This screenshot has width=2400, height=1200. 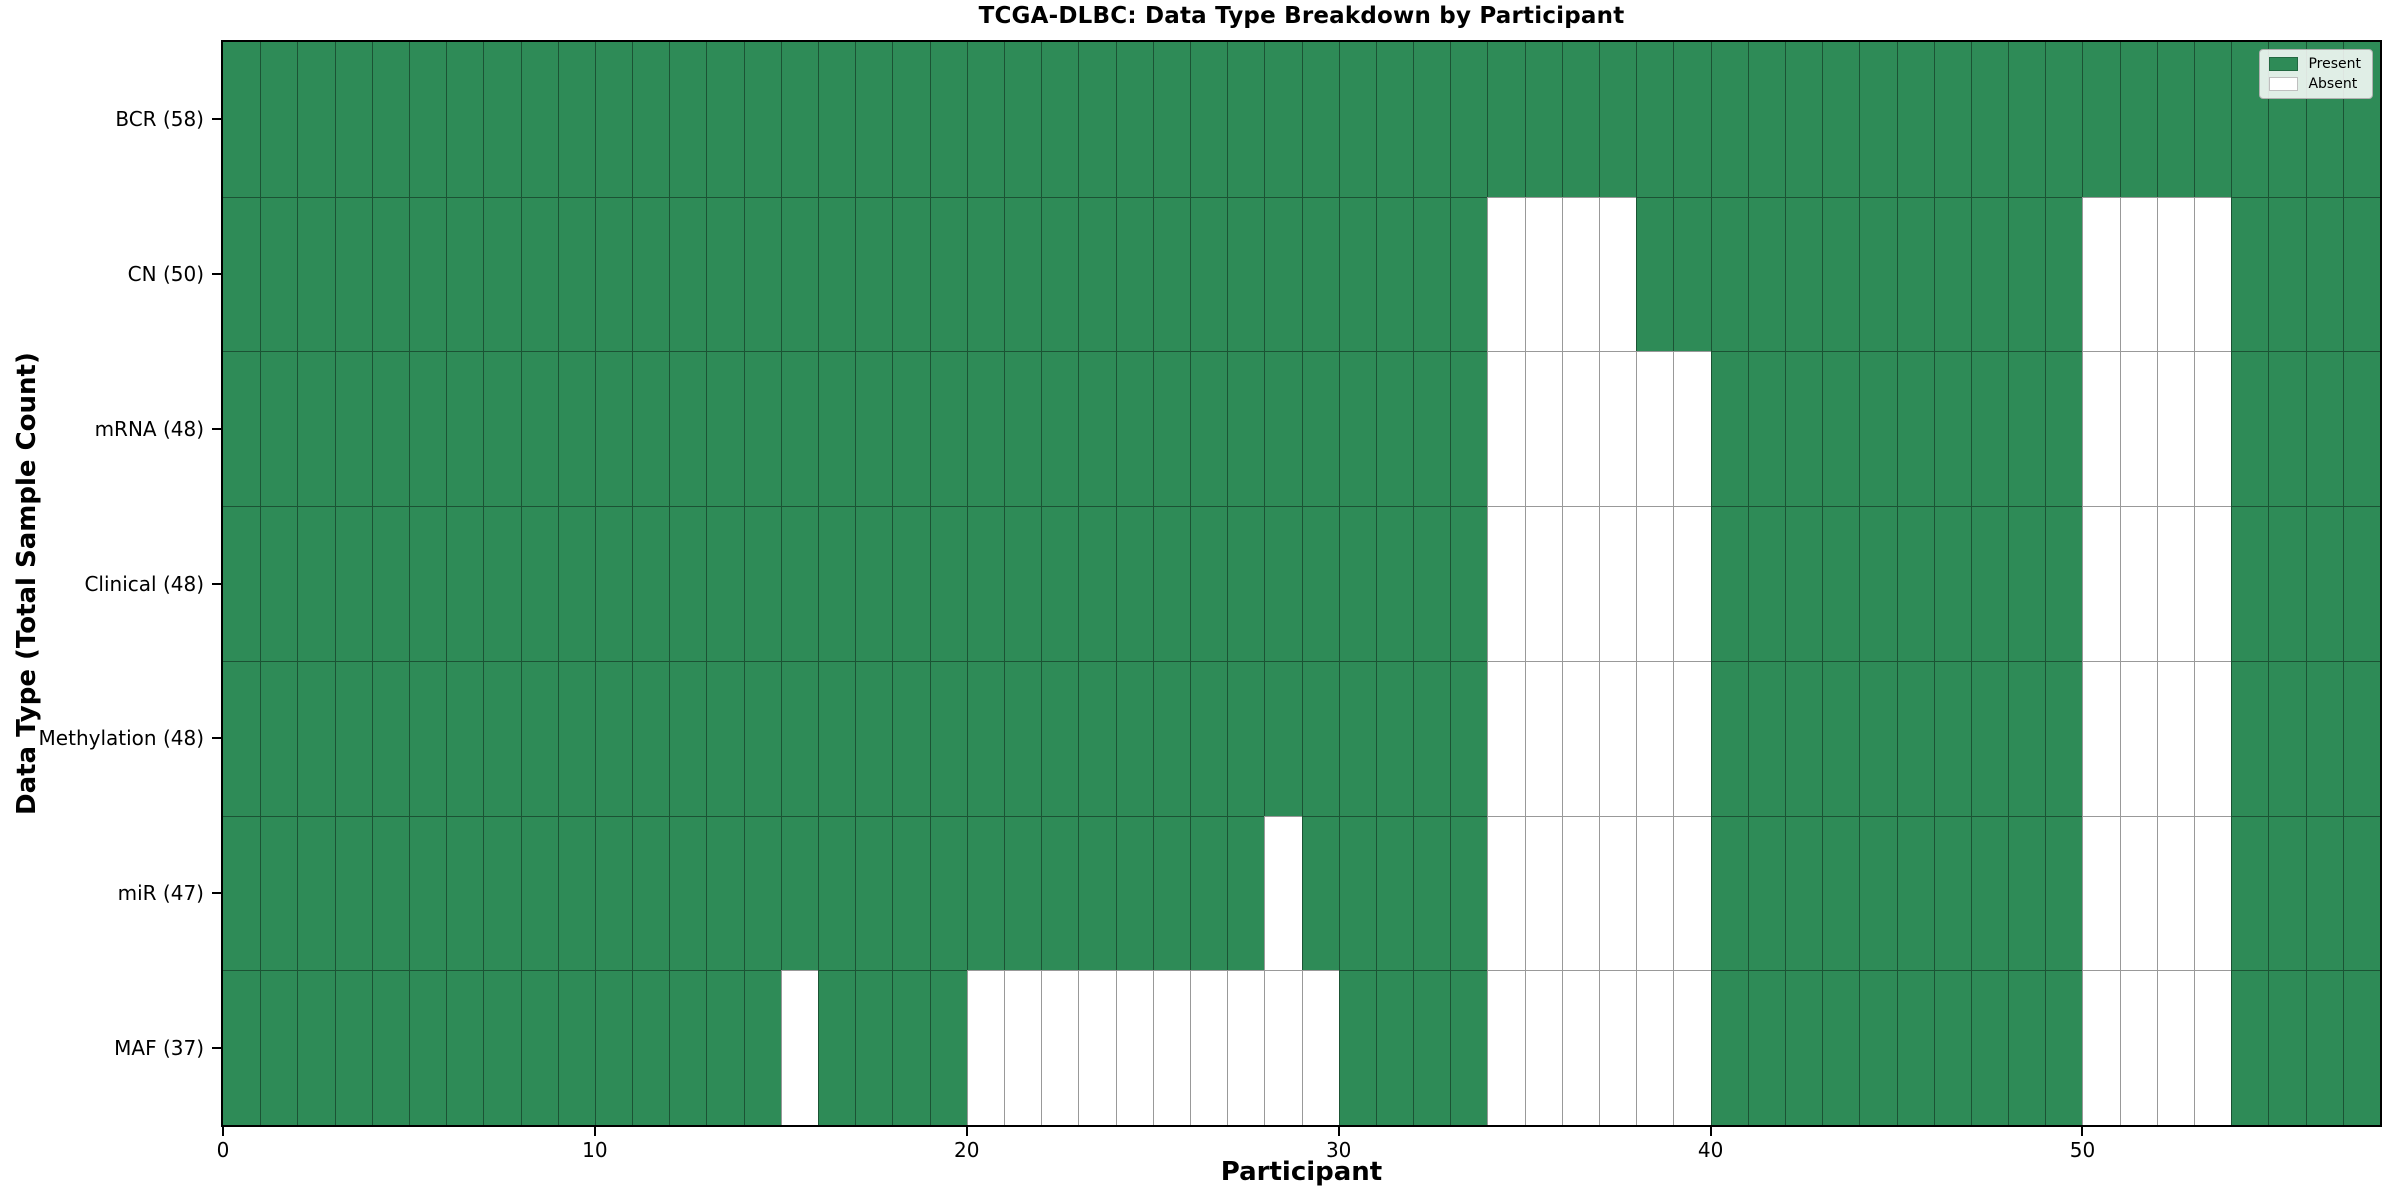 I want to click on x-tick-label: 10, so click(x=595, y=1150).